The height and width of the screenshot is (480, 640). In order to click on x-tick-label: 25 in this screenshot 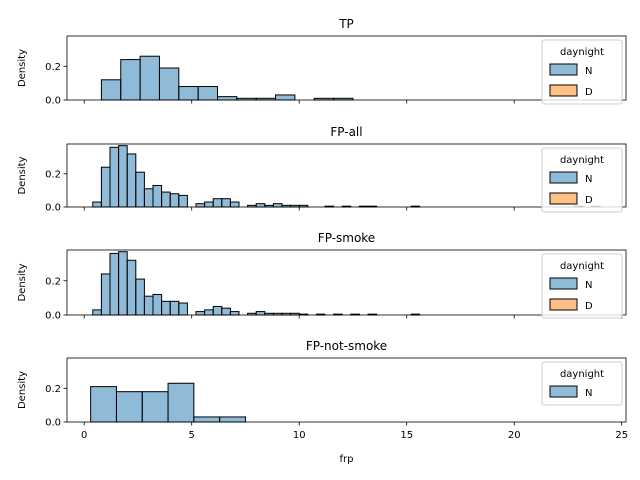, I will do `click(621, 435)`.